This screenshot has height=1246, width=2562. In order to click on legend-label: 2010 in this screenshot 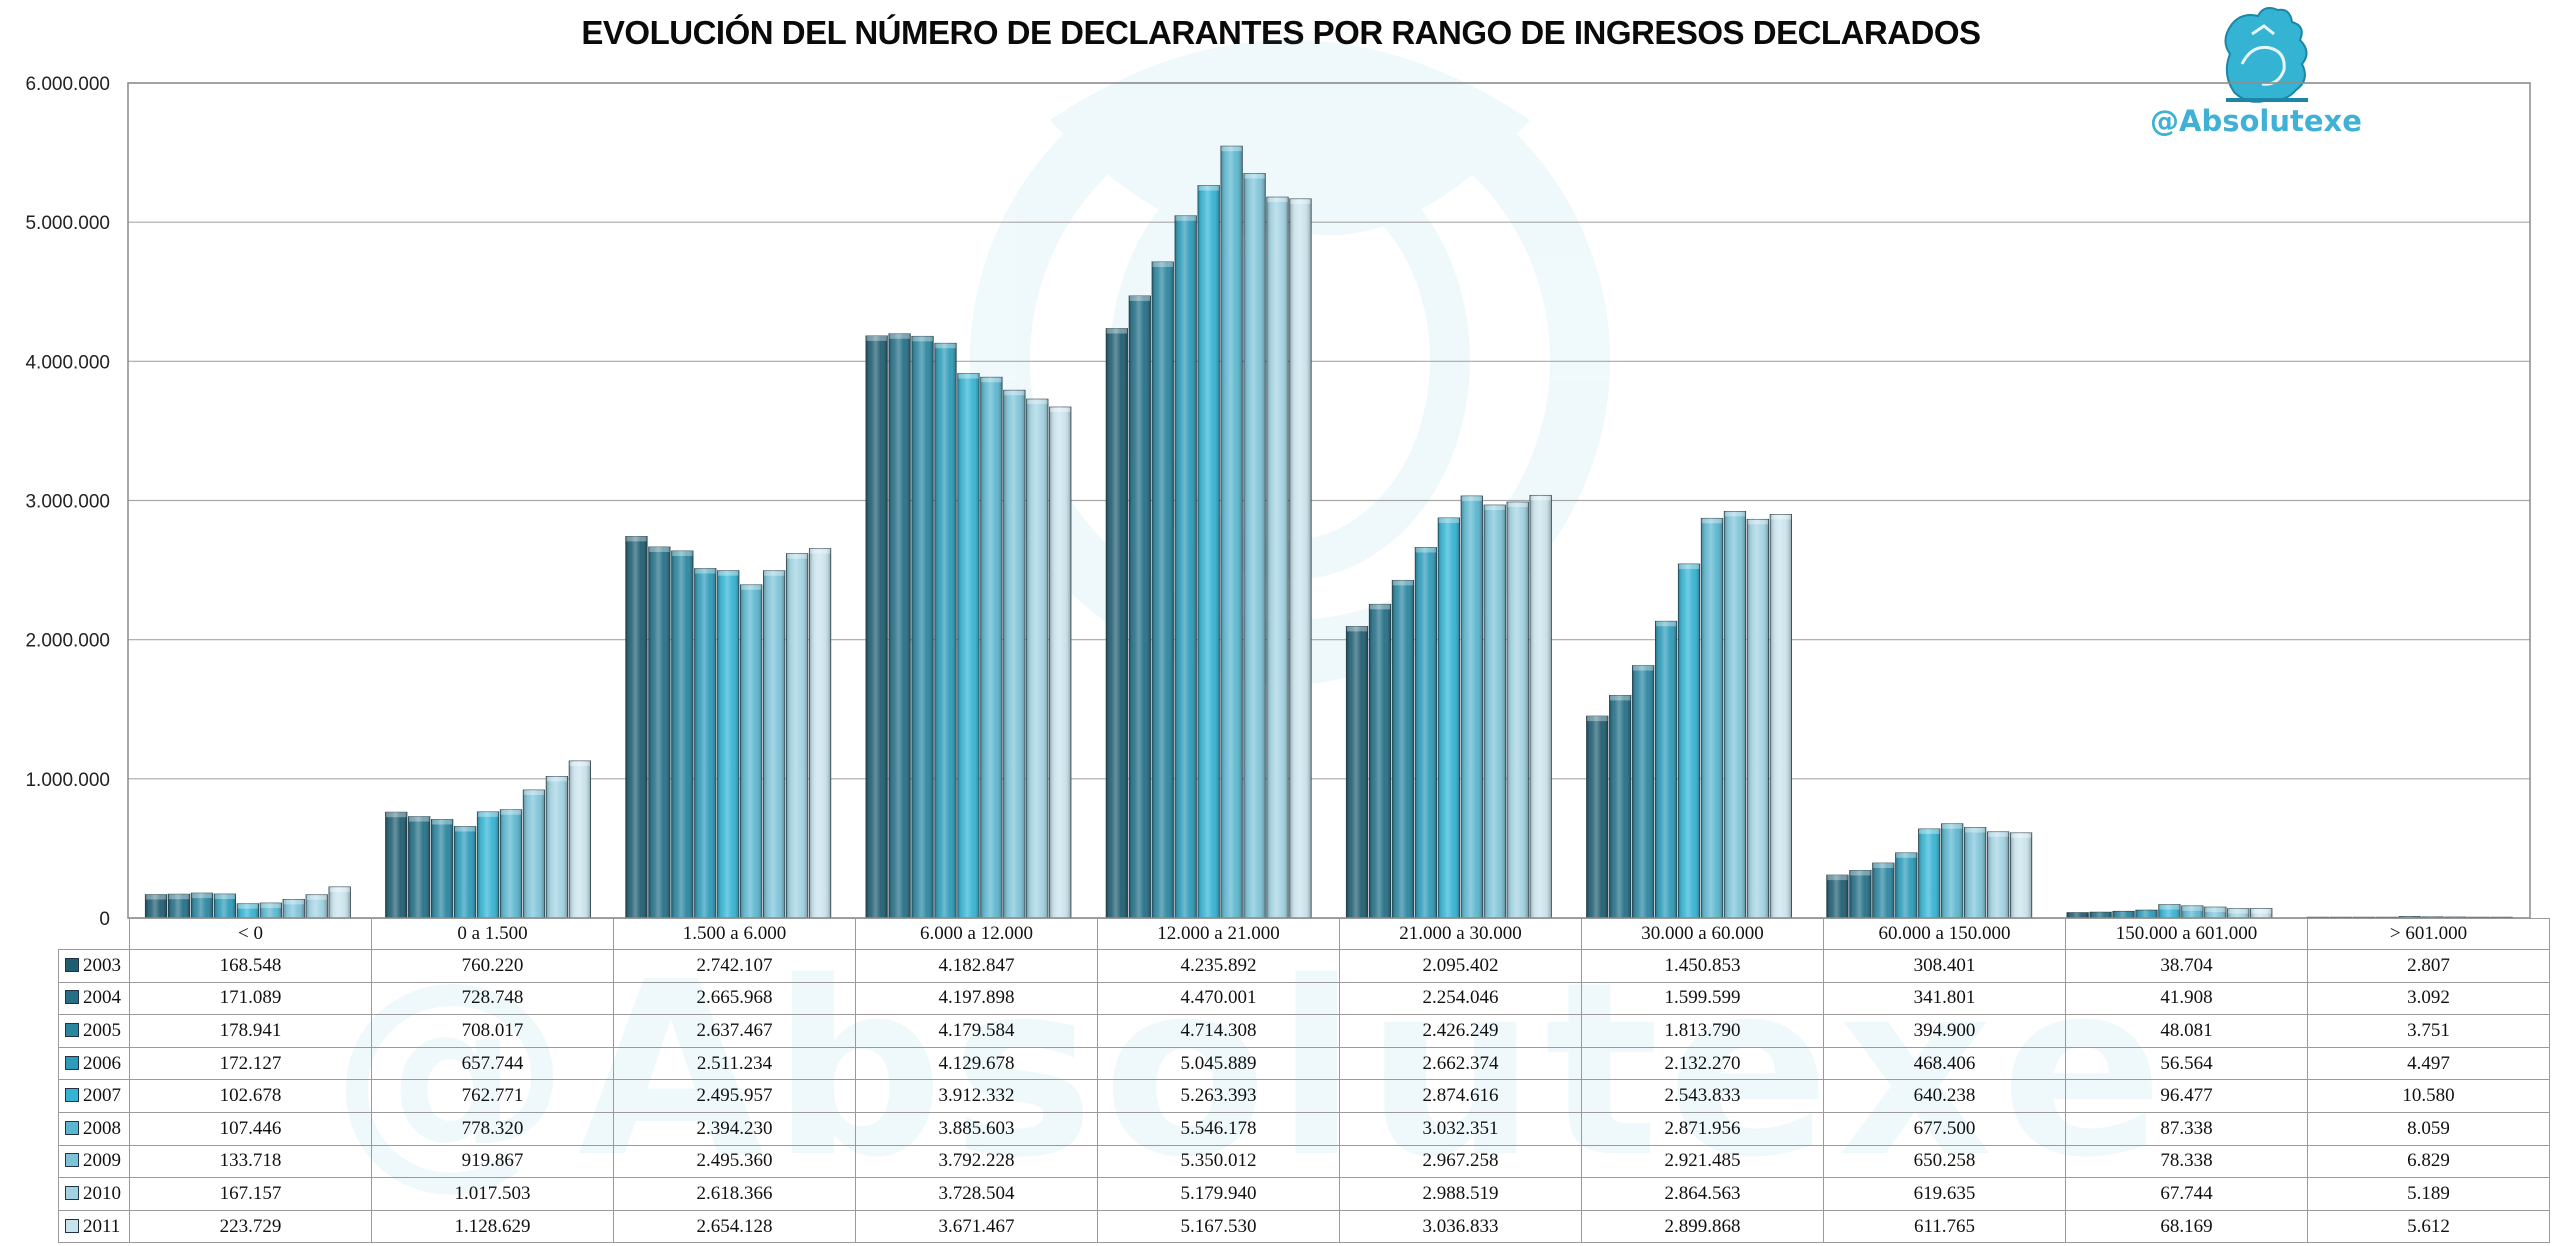, I will do `click(102, 1193)`.